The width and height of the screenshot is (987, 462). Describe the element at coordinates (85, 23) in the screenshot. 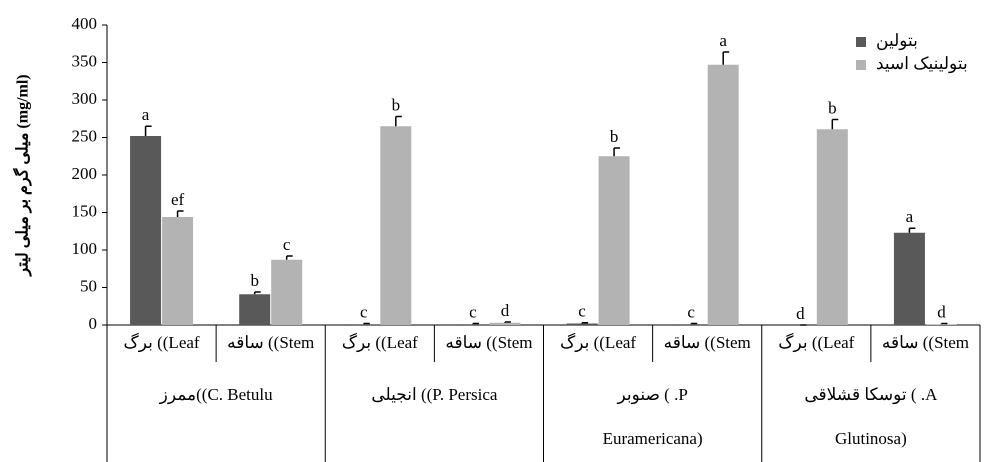

I see `y-tick-label: 400` at that location.